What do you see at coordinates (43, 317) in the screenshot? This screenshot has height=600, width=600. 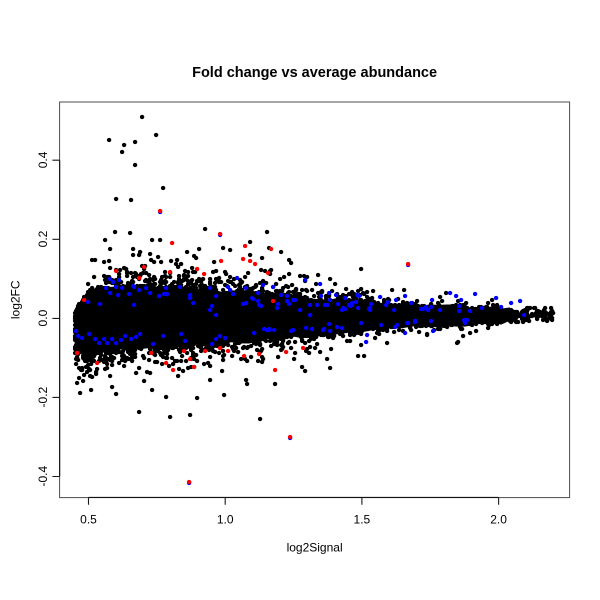 I see `svg-text: 0.0` at bounding box center [43, 317].